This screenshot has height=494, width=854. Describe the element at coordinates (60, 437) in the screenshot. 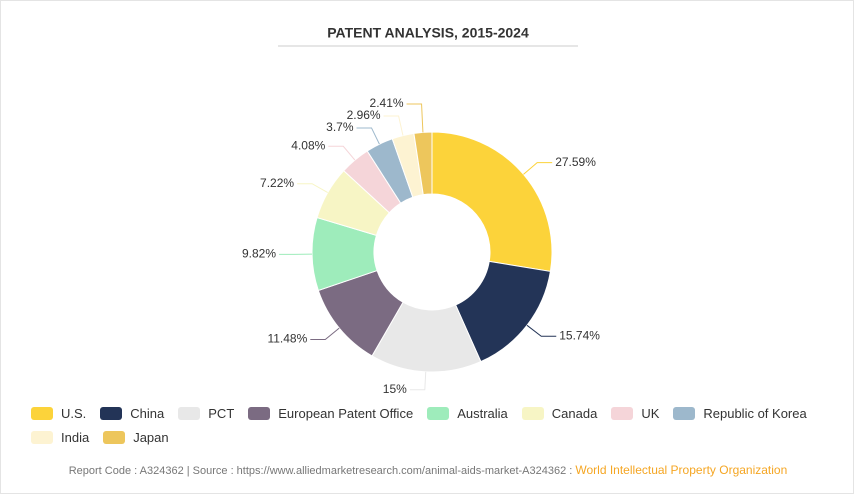

I see `legend-item: India` at that location.